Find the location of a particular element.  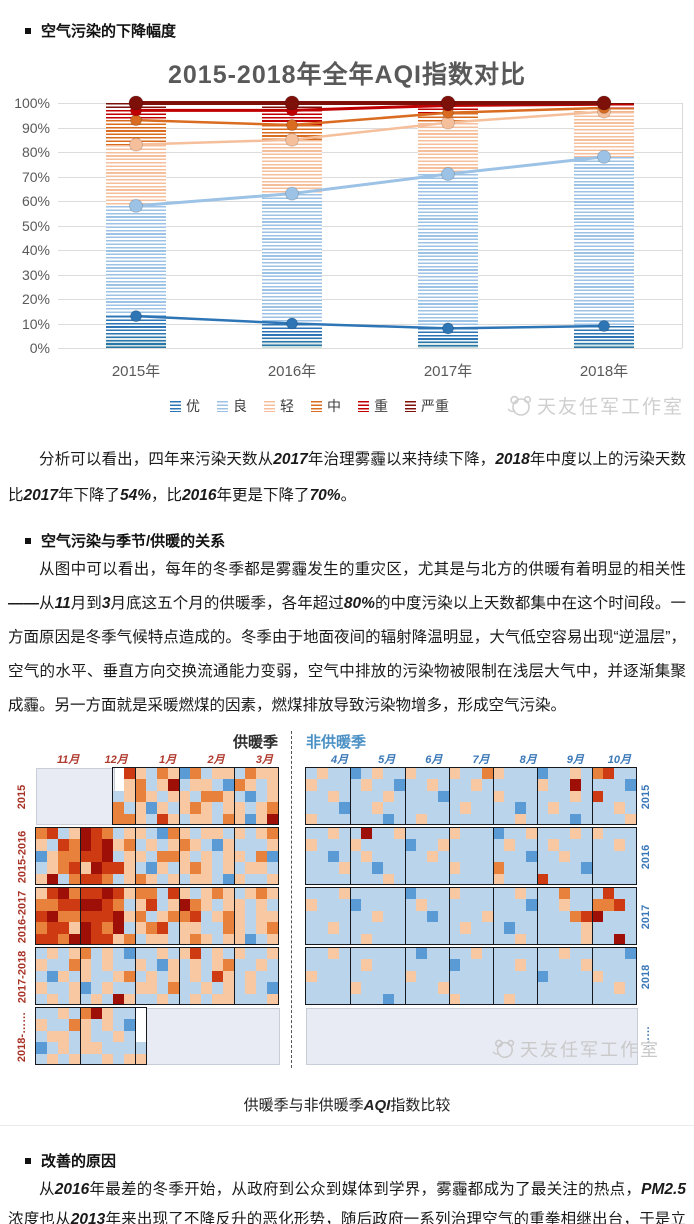

text-run: —— is located at coordinates (23, 603).